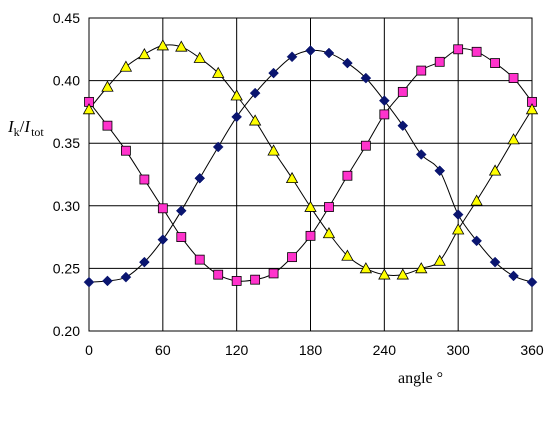 The image size is (548, 422). Describe the element at coordinates (66, 331) in the screenshot. I see `y-tick-label: 0.20` at that location.